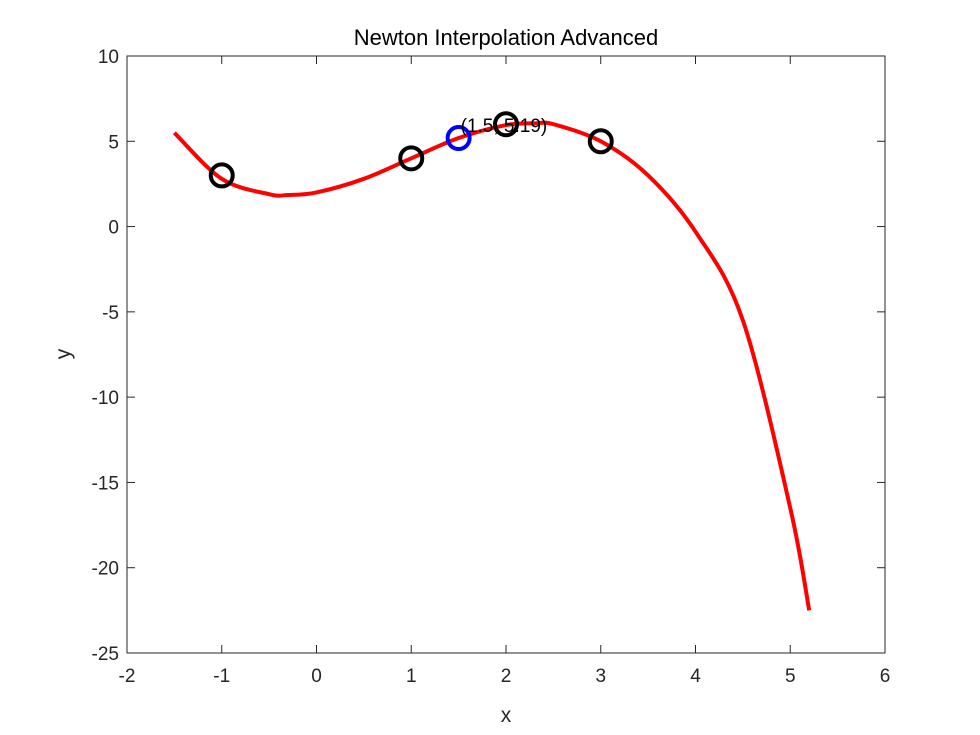  What do you see at coordinates (105, 483) in the screenshot?
I see `y-tick-label: -15` at bounding box center [105, 483].